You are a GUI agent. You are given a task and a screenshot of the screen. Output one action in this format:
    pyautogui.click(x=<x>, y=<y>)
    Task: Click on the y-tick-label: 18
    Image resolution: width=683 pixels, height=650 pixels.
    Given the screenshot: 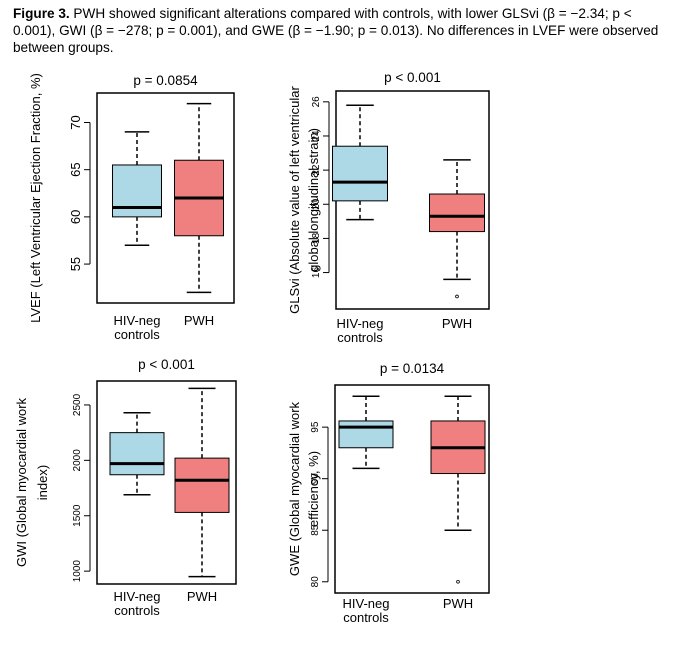 What is the action you would take?
    pyautogui.click(x=316, y=238)
    